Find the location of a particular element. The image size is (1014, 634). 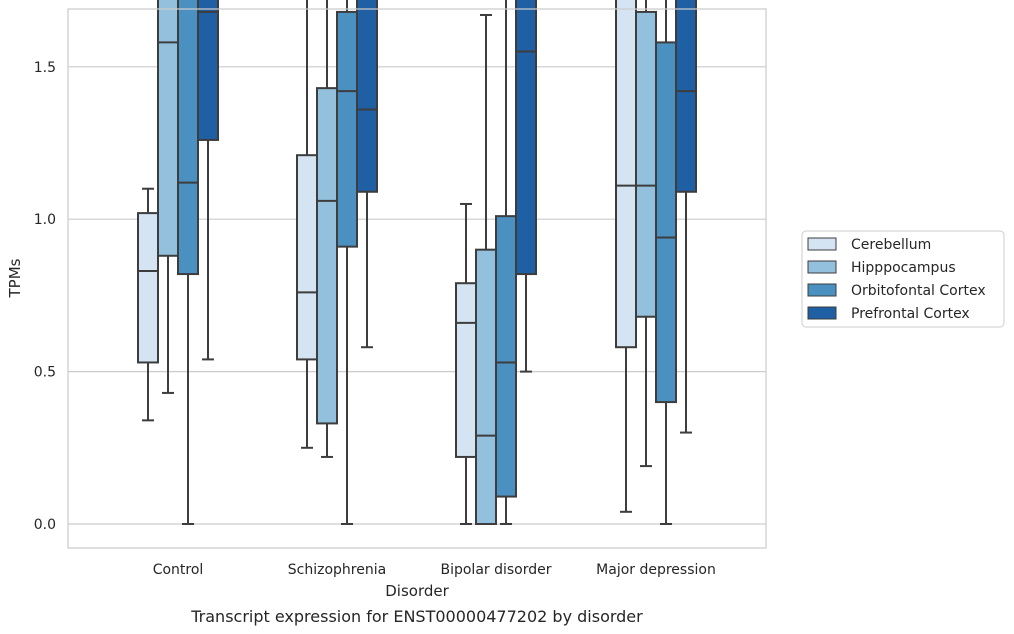

x-tick-label: Control is located at coordinates (178, 570).